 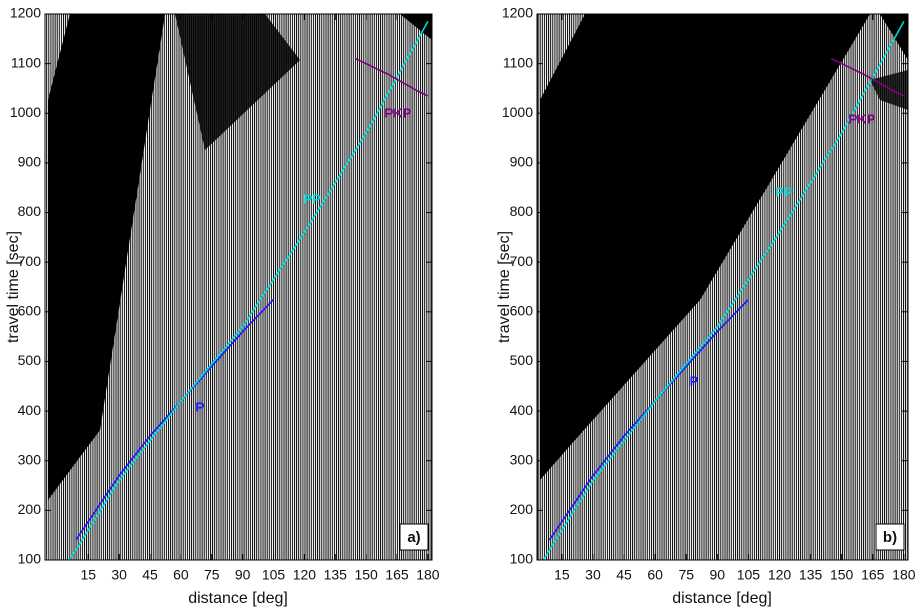 I want to click on panel-tag: a), so click(x=413, y=537).